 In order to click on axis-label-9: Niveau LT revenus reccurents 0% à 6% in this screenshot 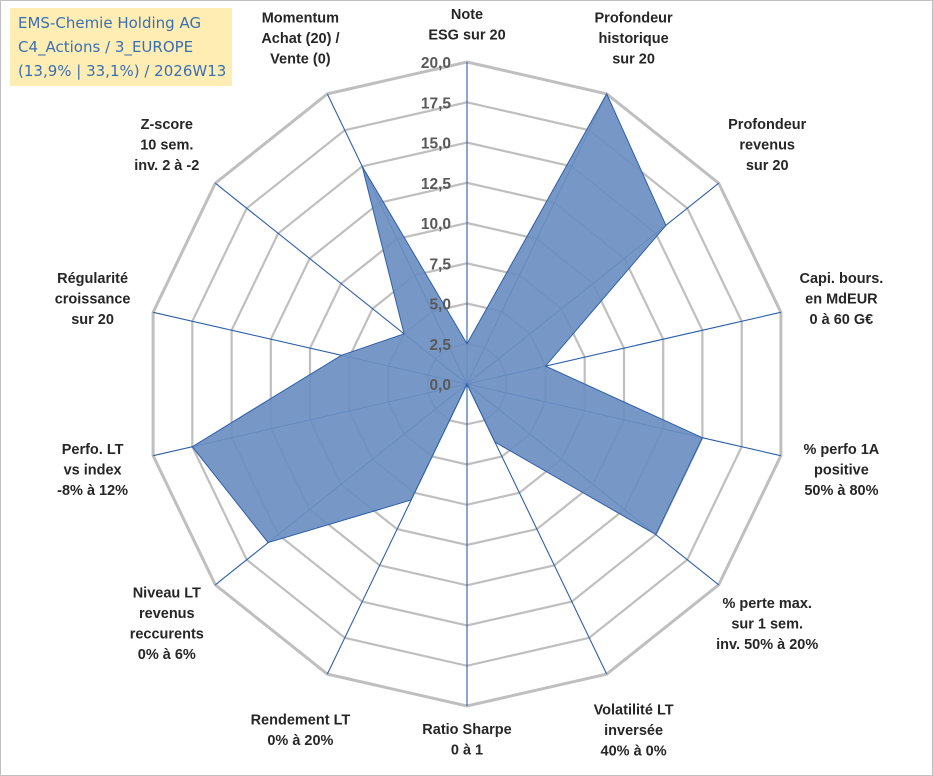, I will do `click(167, 625)`.